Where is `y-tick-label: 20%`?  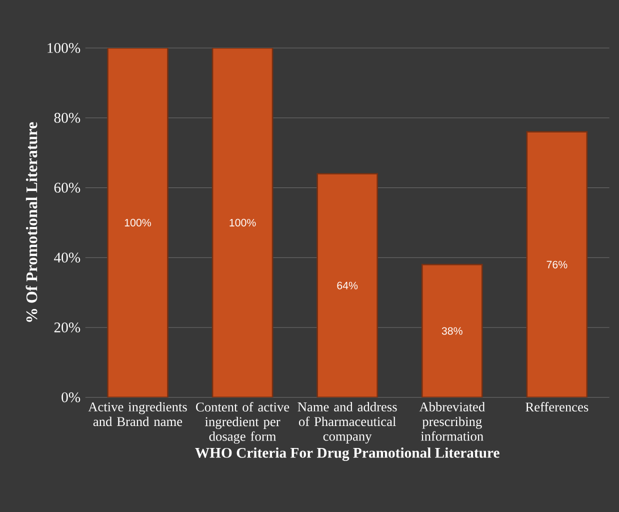 y-tick-label: 20% is located at coordinates (67, 327).